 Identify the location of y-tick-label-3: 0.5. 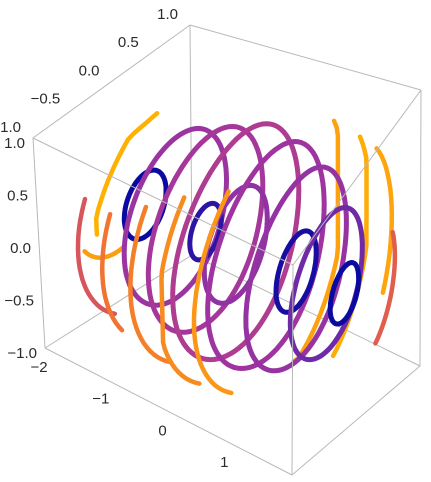
(128, 42).